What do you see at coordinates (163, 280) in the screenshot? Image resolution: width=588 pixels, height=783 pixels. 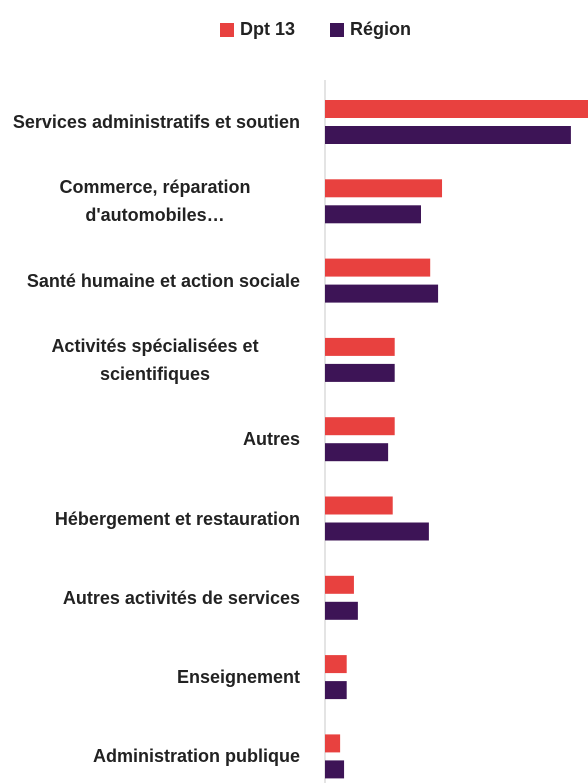 I see `category-text: Santé humaine et action sociale` at bounding box center [163, 280].